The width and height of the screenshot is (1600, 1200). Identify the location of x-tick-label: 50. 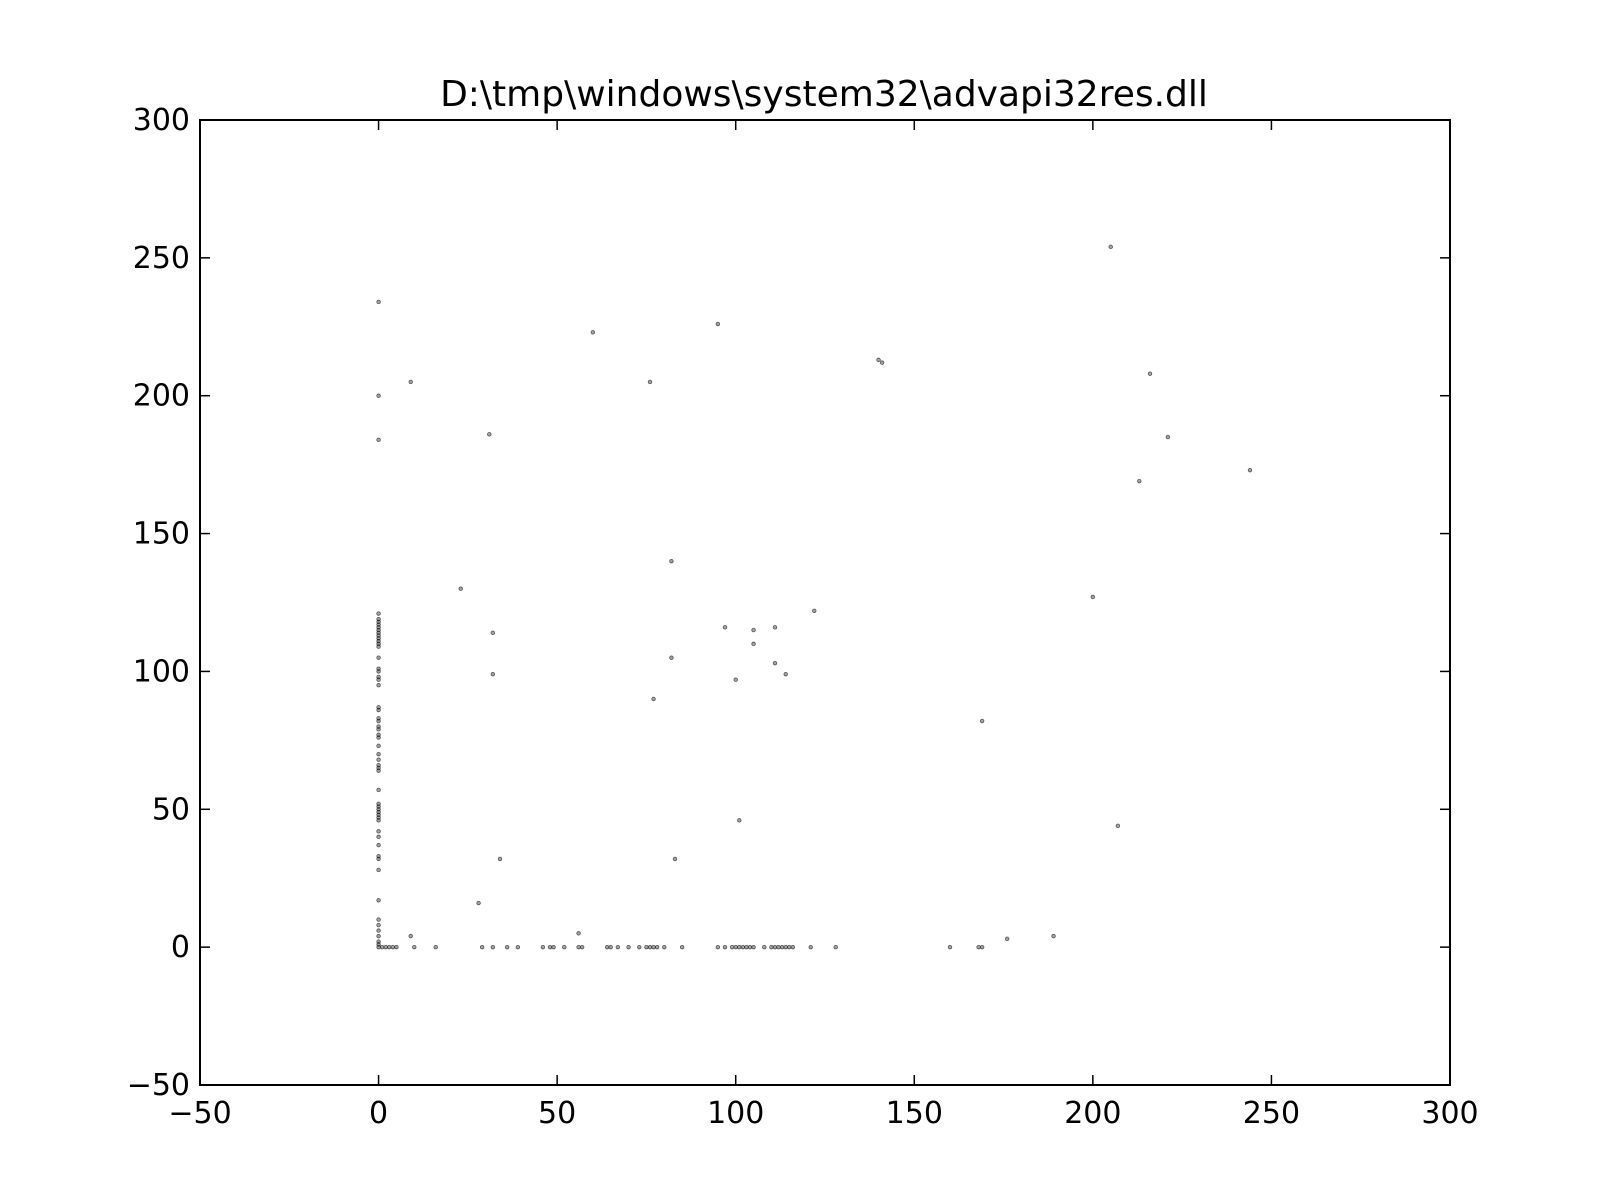
(557, 1113).